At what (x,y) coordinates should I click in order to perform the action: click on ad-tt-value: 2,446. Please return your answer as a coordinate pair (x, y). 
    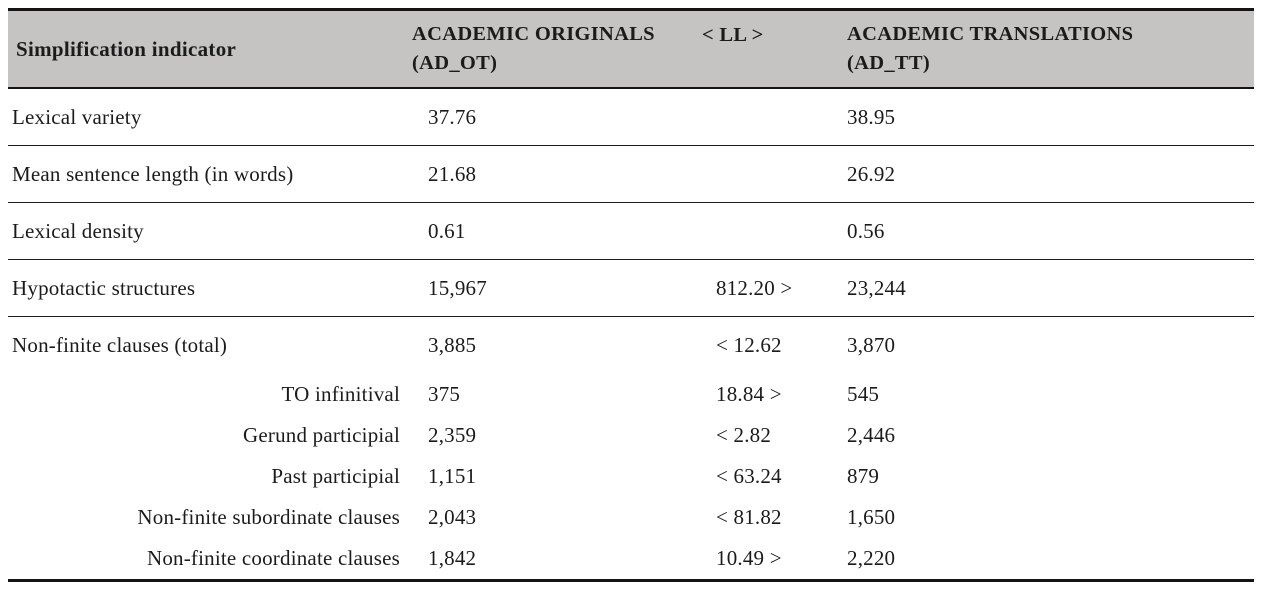
    Looking at the image, I should click on (871, 435).